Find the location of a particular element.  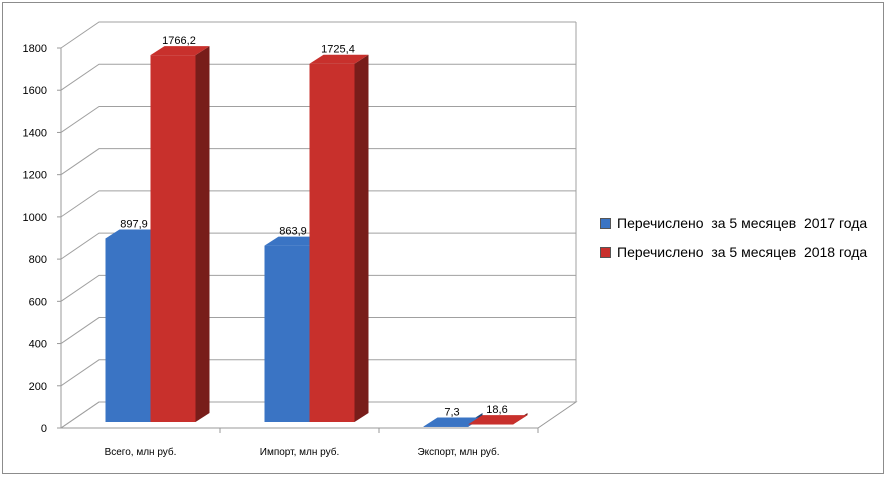

y-tick-label: 1200 is located at coordinates (35, 176).